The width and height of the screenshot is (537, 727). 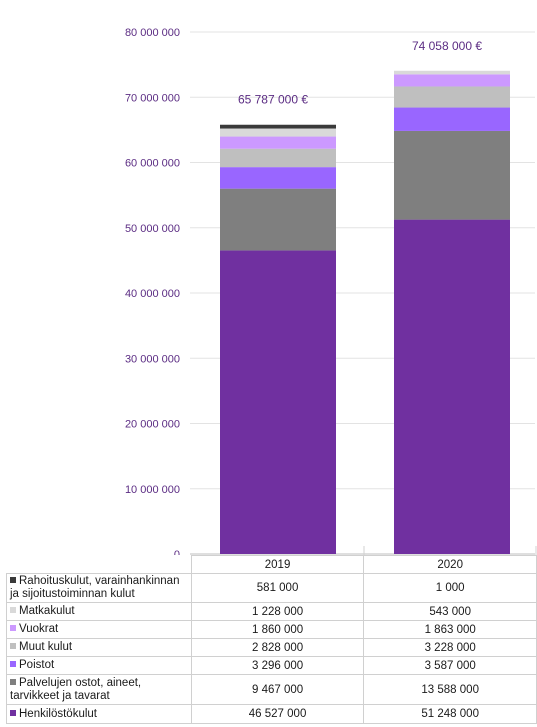 I want to click on series-label-cell: Henkilöstökulut, so click(x=99, y=714).